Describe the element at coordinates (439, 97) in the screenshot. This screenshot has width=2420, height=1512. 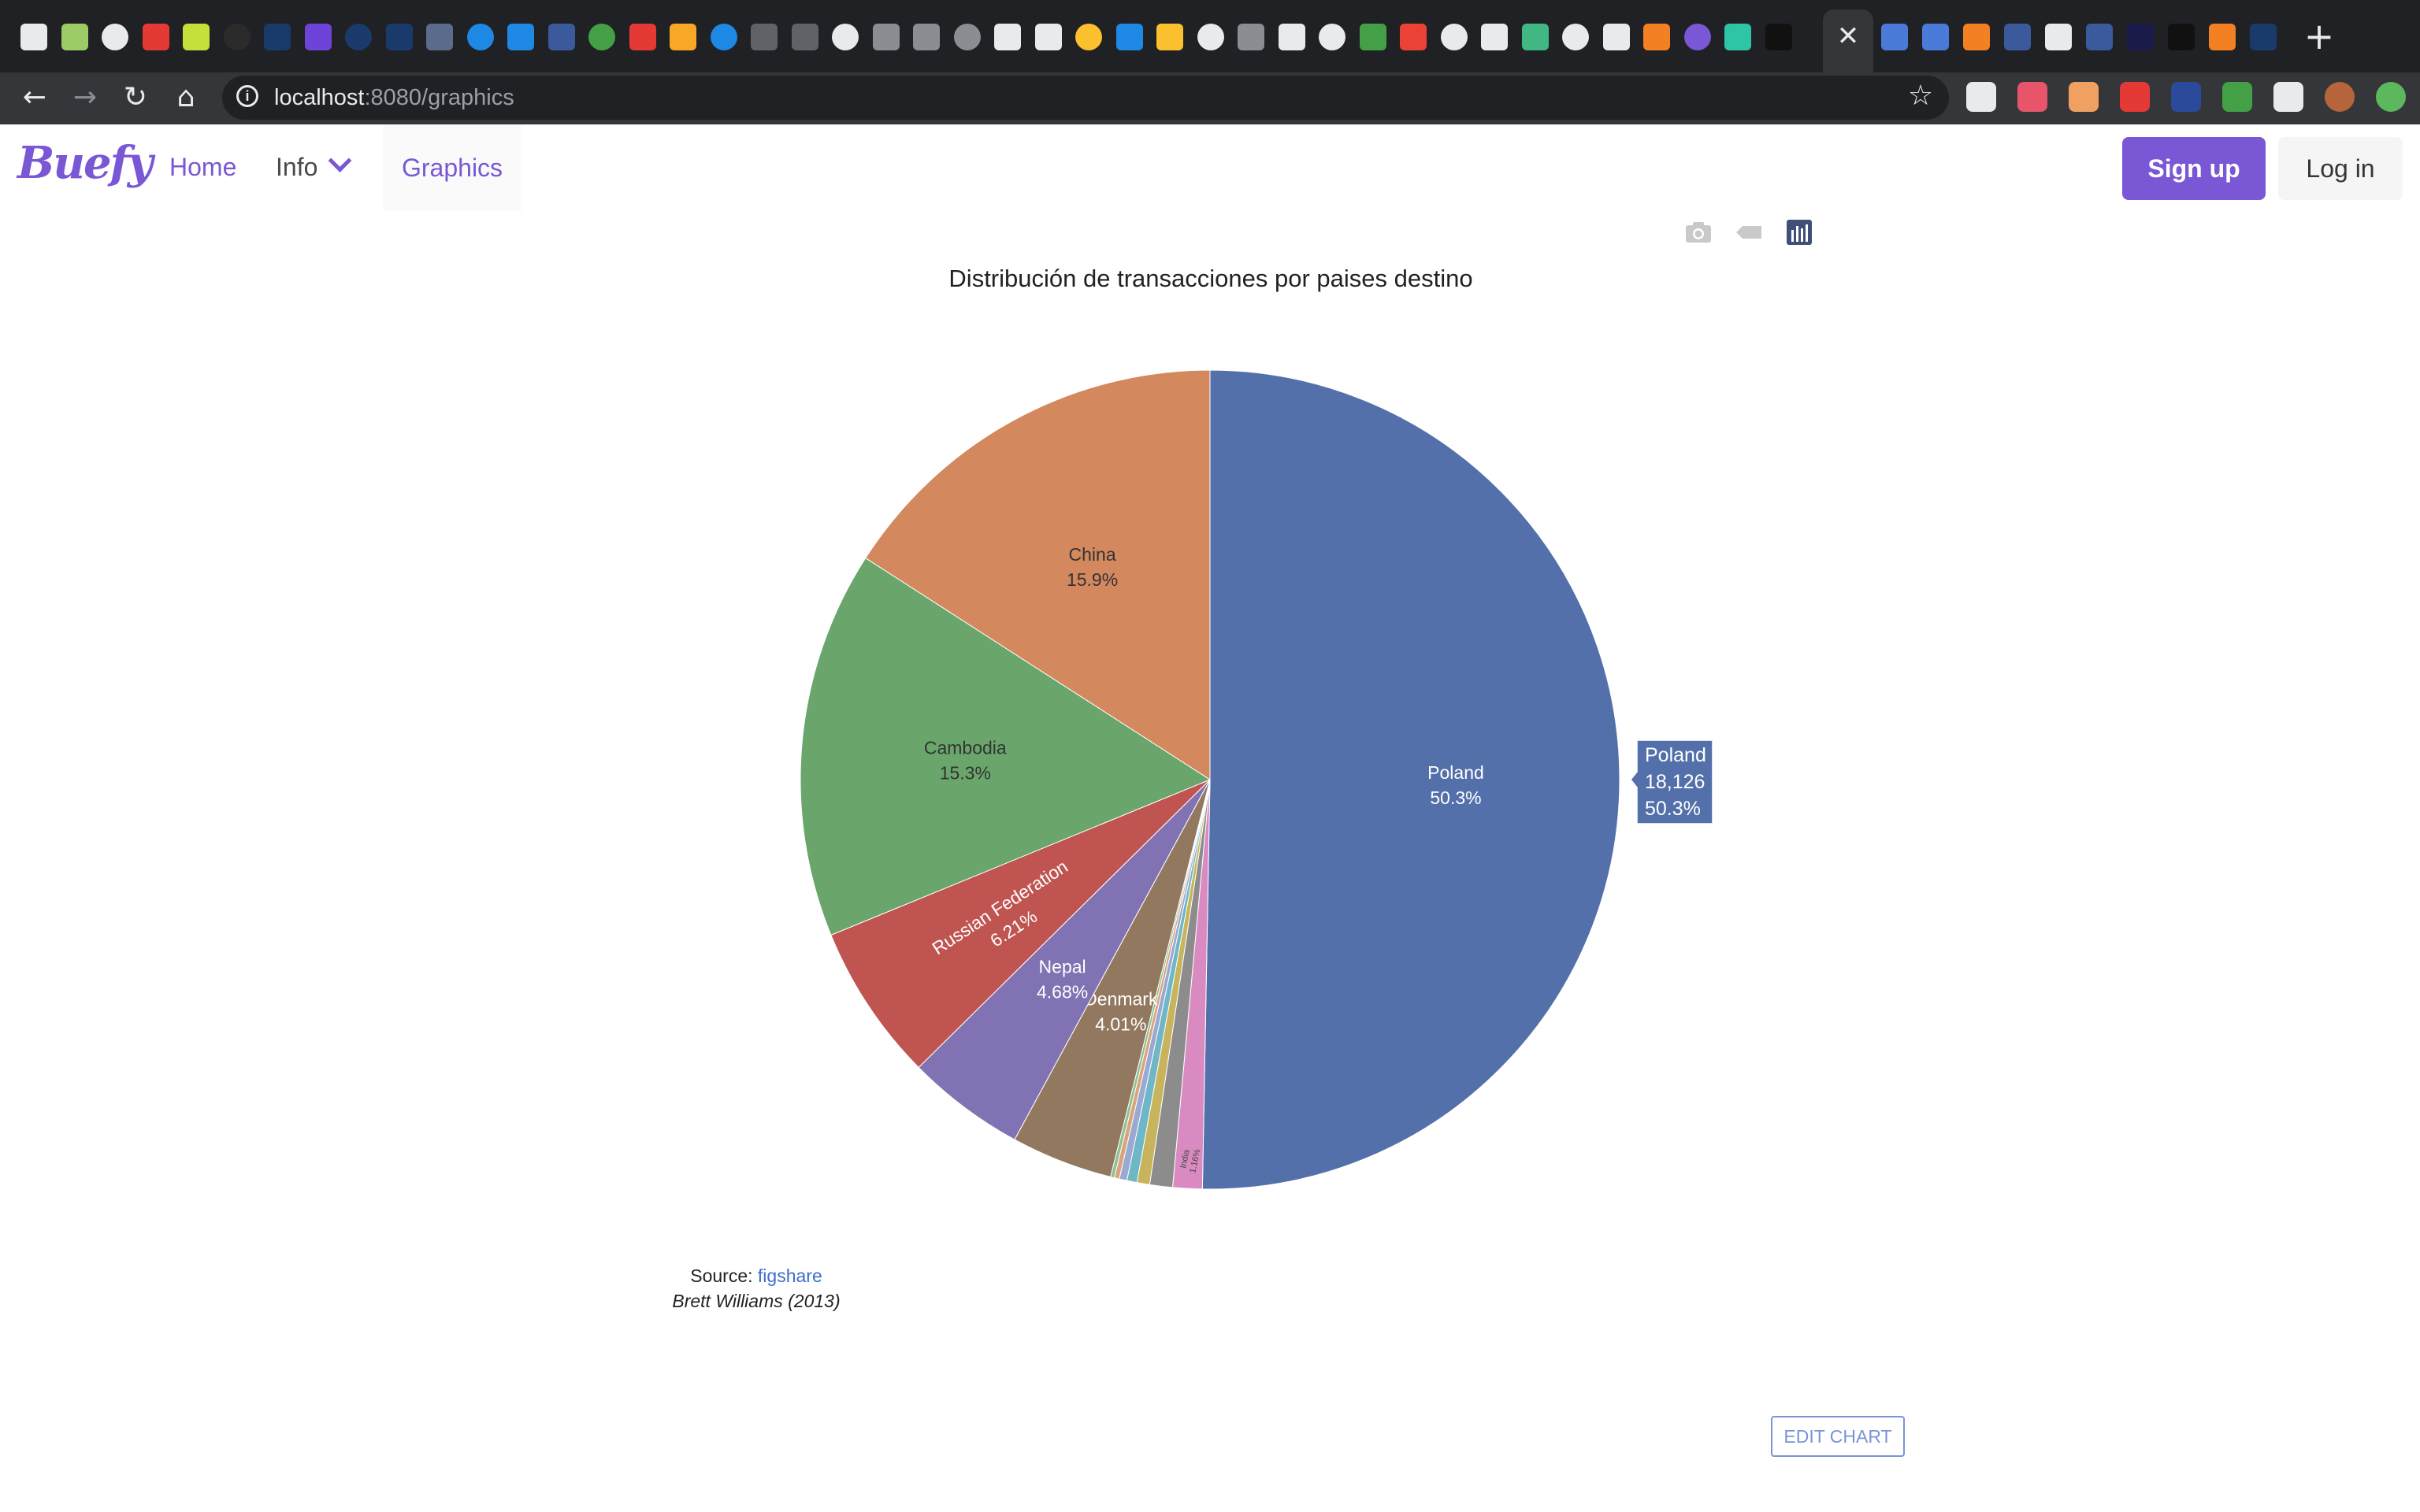
I see `url-path: :8080/graphics` at that location.